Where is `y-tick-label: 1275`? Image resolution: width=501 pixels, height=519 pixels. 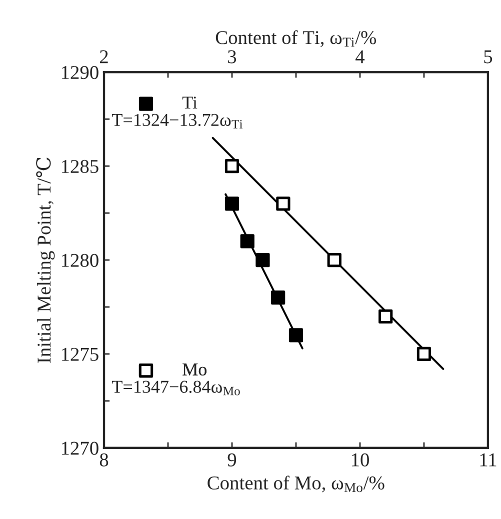
y-tick-label: 1275 is located at coordinates (80, 354).